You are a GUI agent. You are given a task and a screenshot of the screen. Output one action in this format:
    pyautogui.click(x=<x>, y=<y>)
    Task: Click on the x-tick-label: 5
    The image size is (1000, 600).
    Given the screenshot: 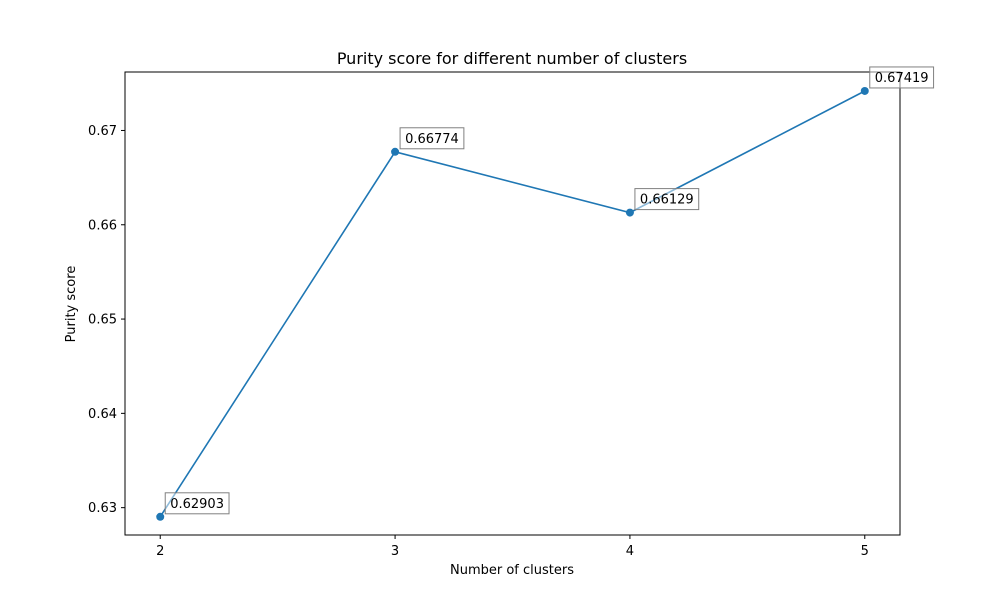 What is the action you would take?
    pyautogui.click(x=865, y=551)
    